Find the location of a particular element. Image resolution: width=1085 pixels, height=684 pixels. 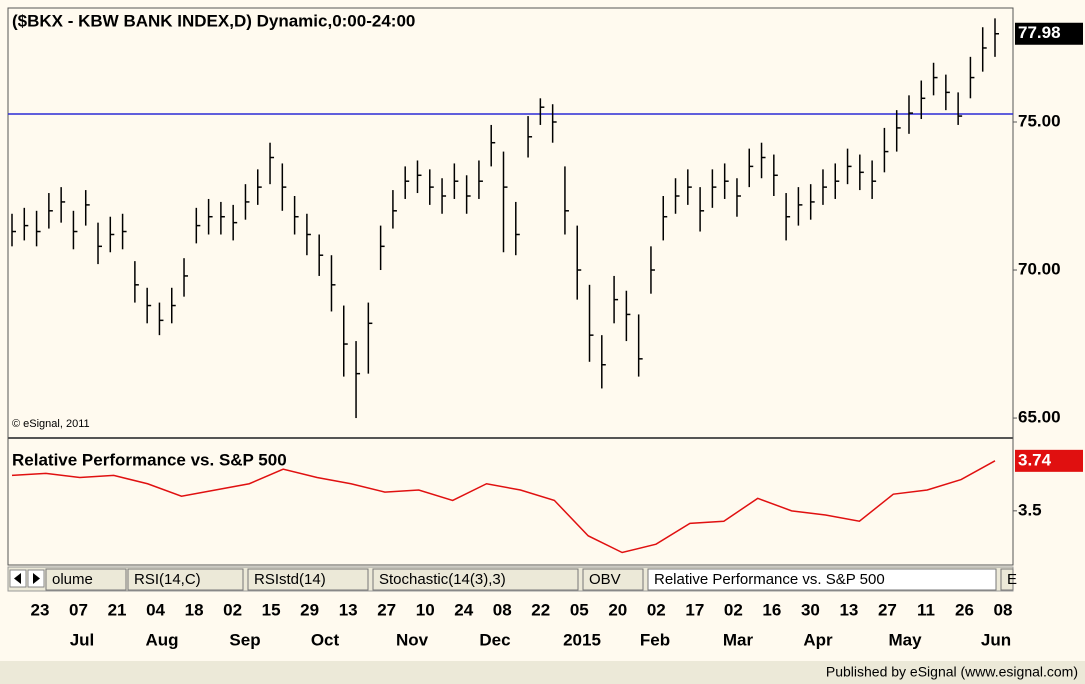

x-tick-label: 20 is located at coordinates (617, 609).